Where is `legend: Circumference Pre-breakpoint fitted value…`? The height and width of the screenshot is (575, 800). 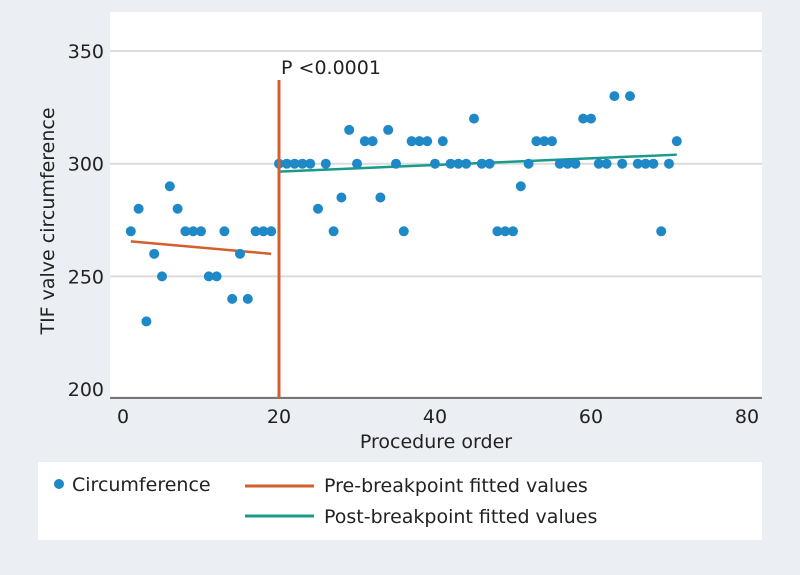 legend: Circumference Pre-breakpoint fitted value… is located at coordinates (325, 501).